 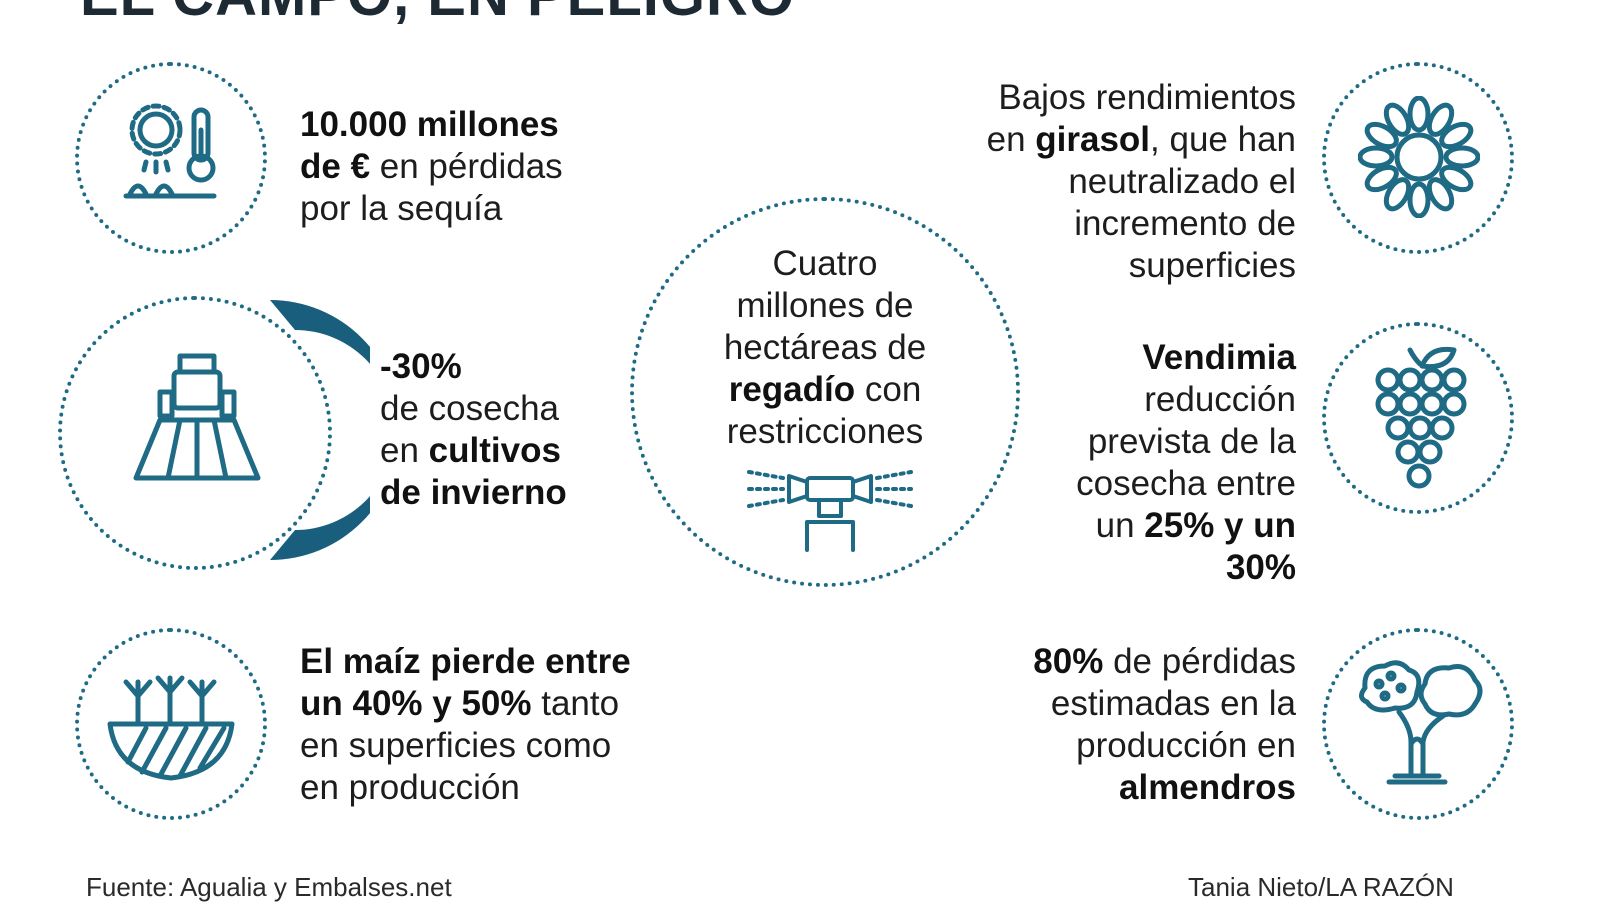 I want to click on irrigation-circle, so click(x=825, y=392).